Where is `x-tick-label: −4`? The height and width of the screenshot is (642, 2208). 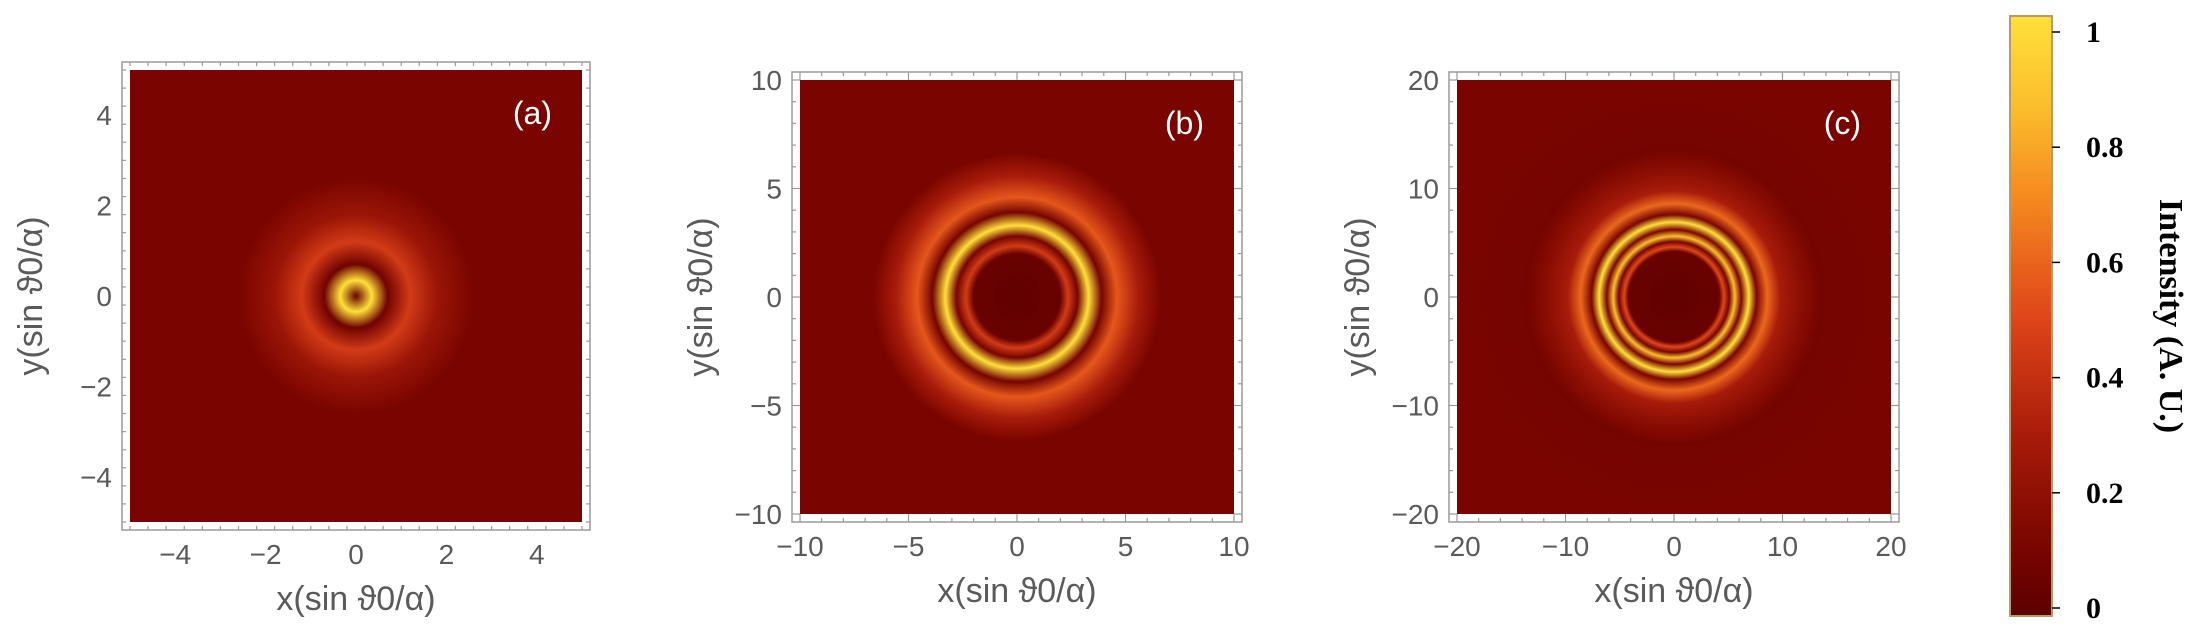 x-tick-label: −4 is located at coordinates (175, 554).